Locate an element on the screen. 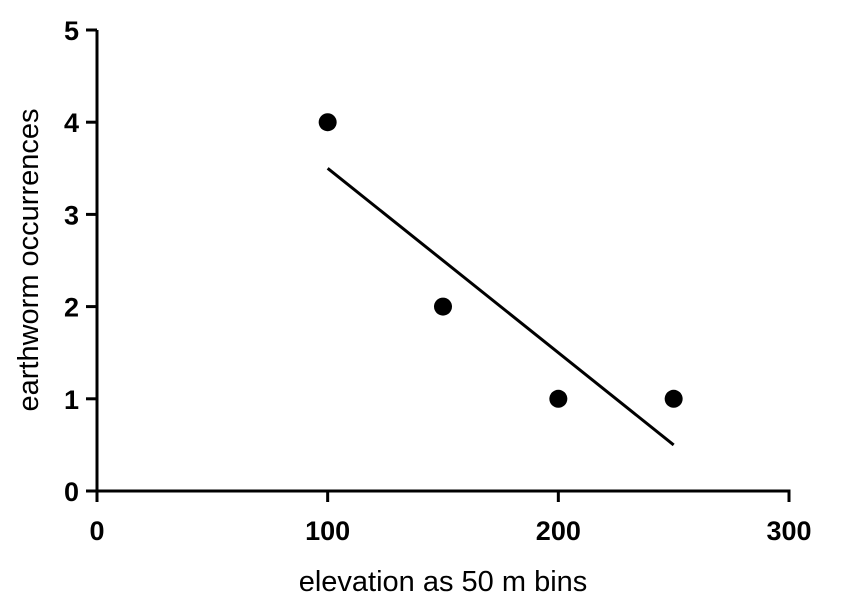 The image size is (846, 609). x-axis-title: elevation as 50 m bins is located at coordinates (443, 582).